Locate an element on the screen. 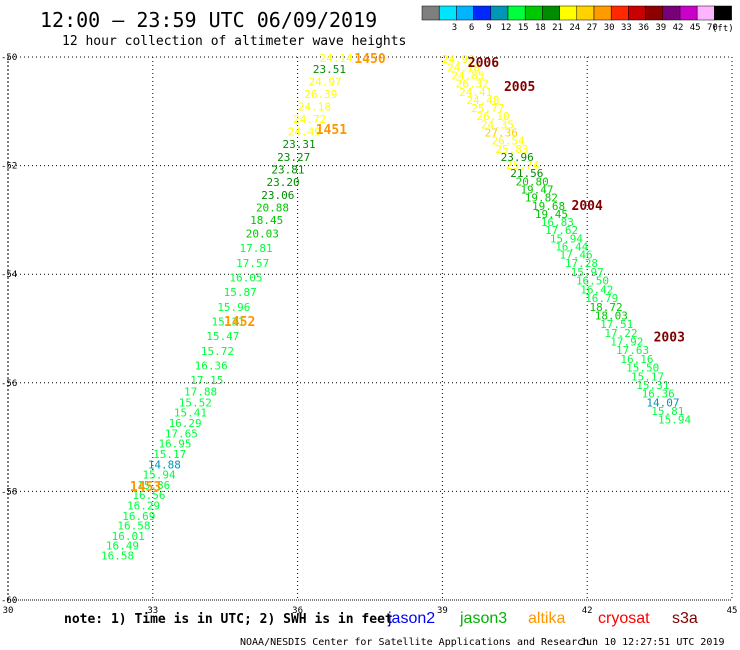 This screenshot has width=740, height=650. color-scale-label: 24 is located at coordinates (574, 28).